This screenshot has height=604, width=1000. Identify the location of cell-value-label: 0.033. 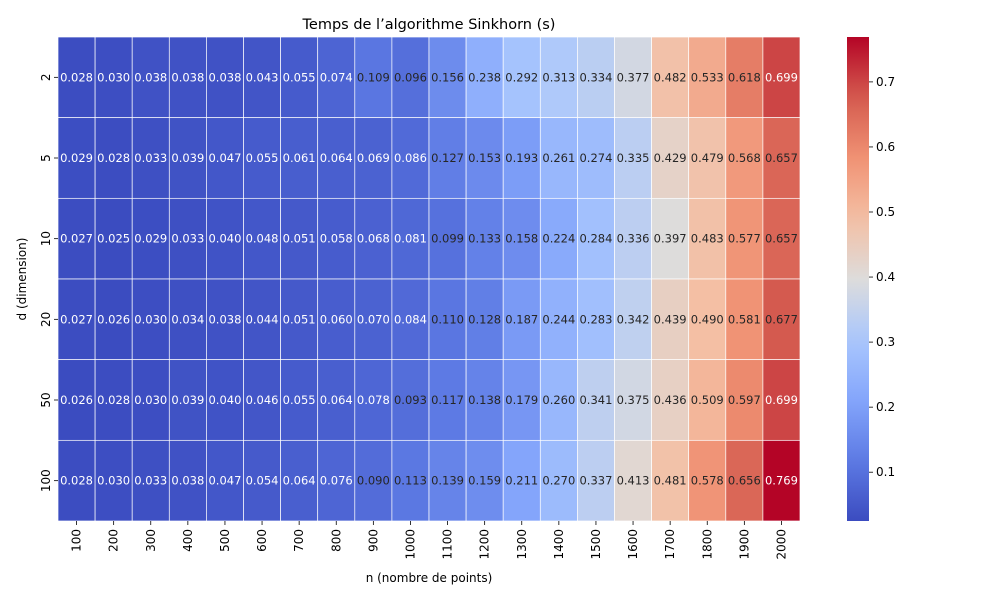
(150, 158).